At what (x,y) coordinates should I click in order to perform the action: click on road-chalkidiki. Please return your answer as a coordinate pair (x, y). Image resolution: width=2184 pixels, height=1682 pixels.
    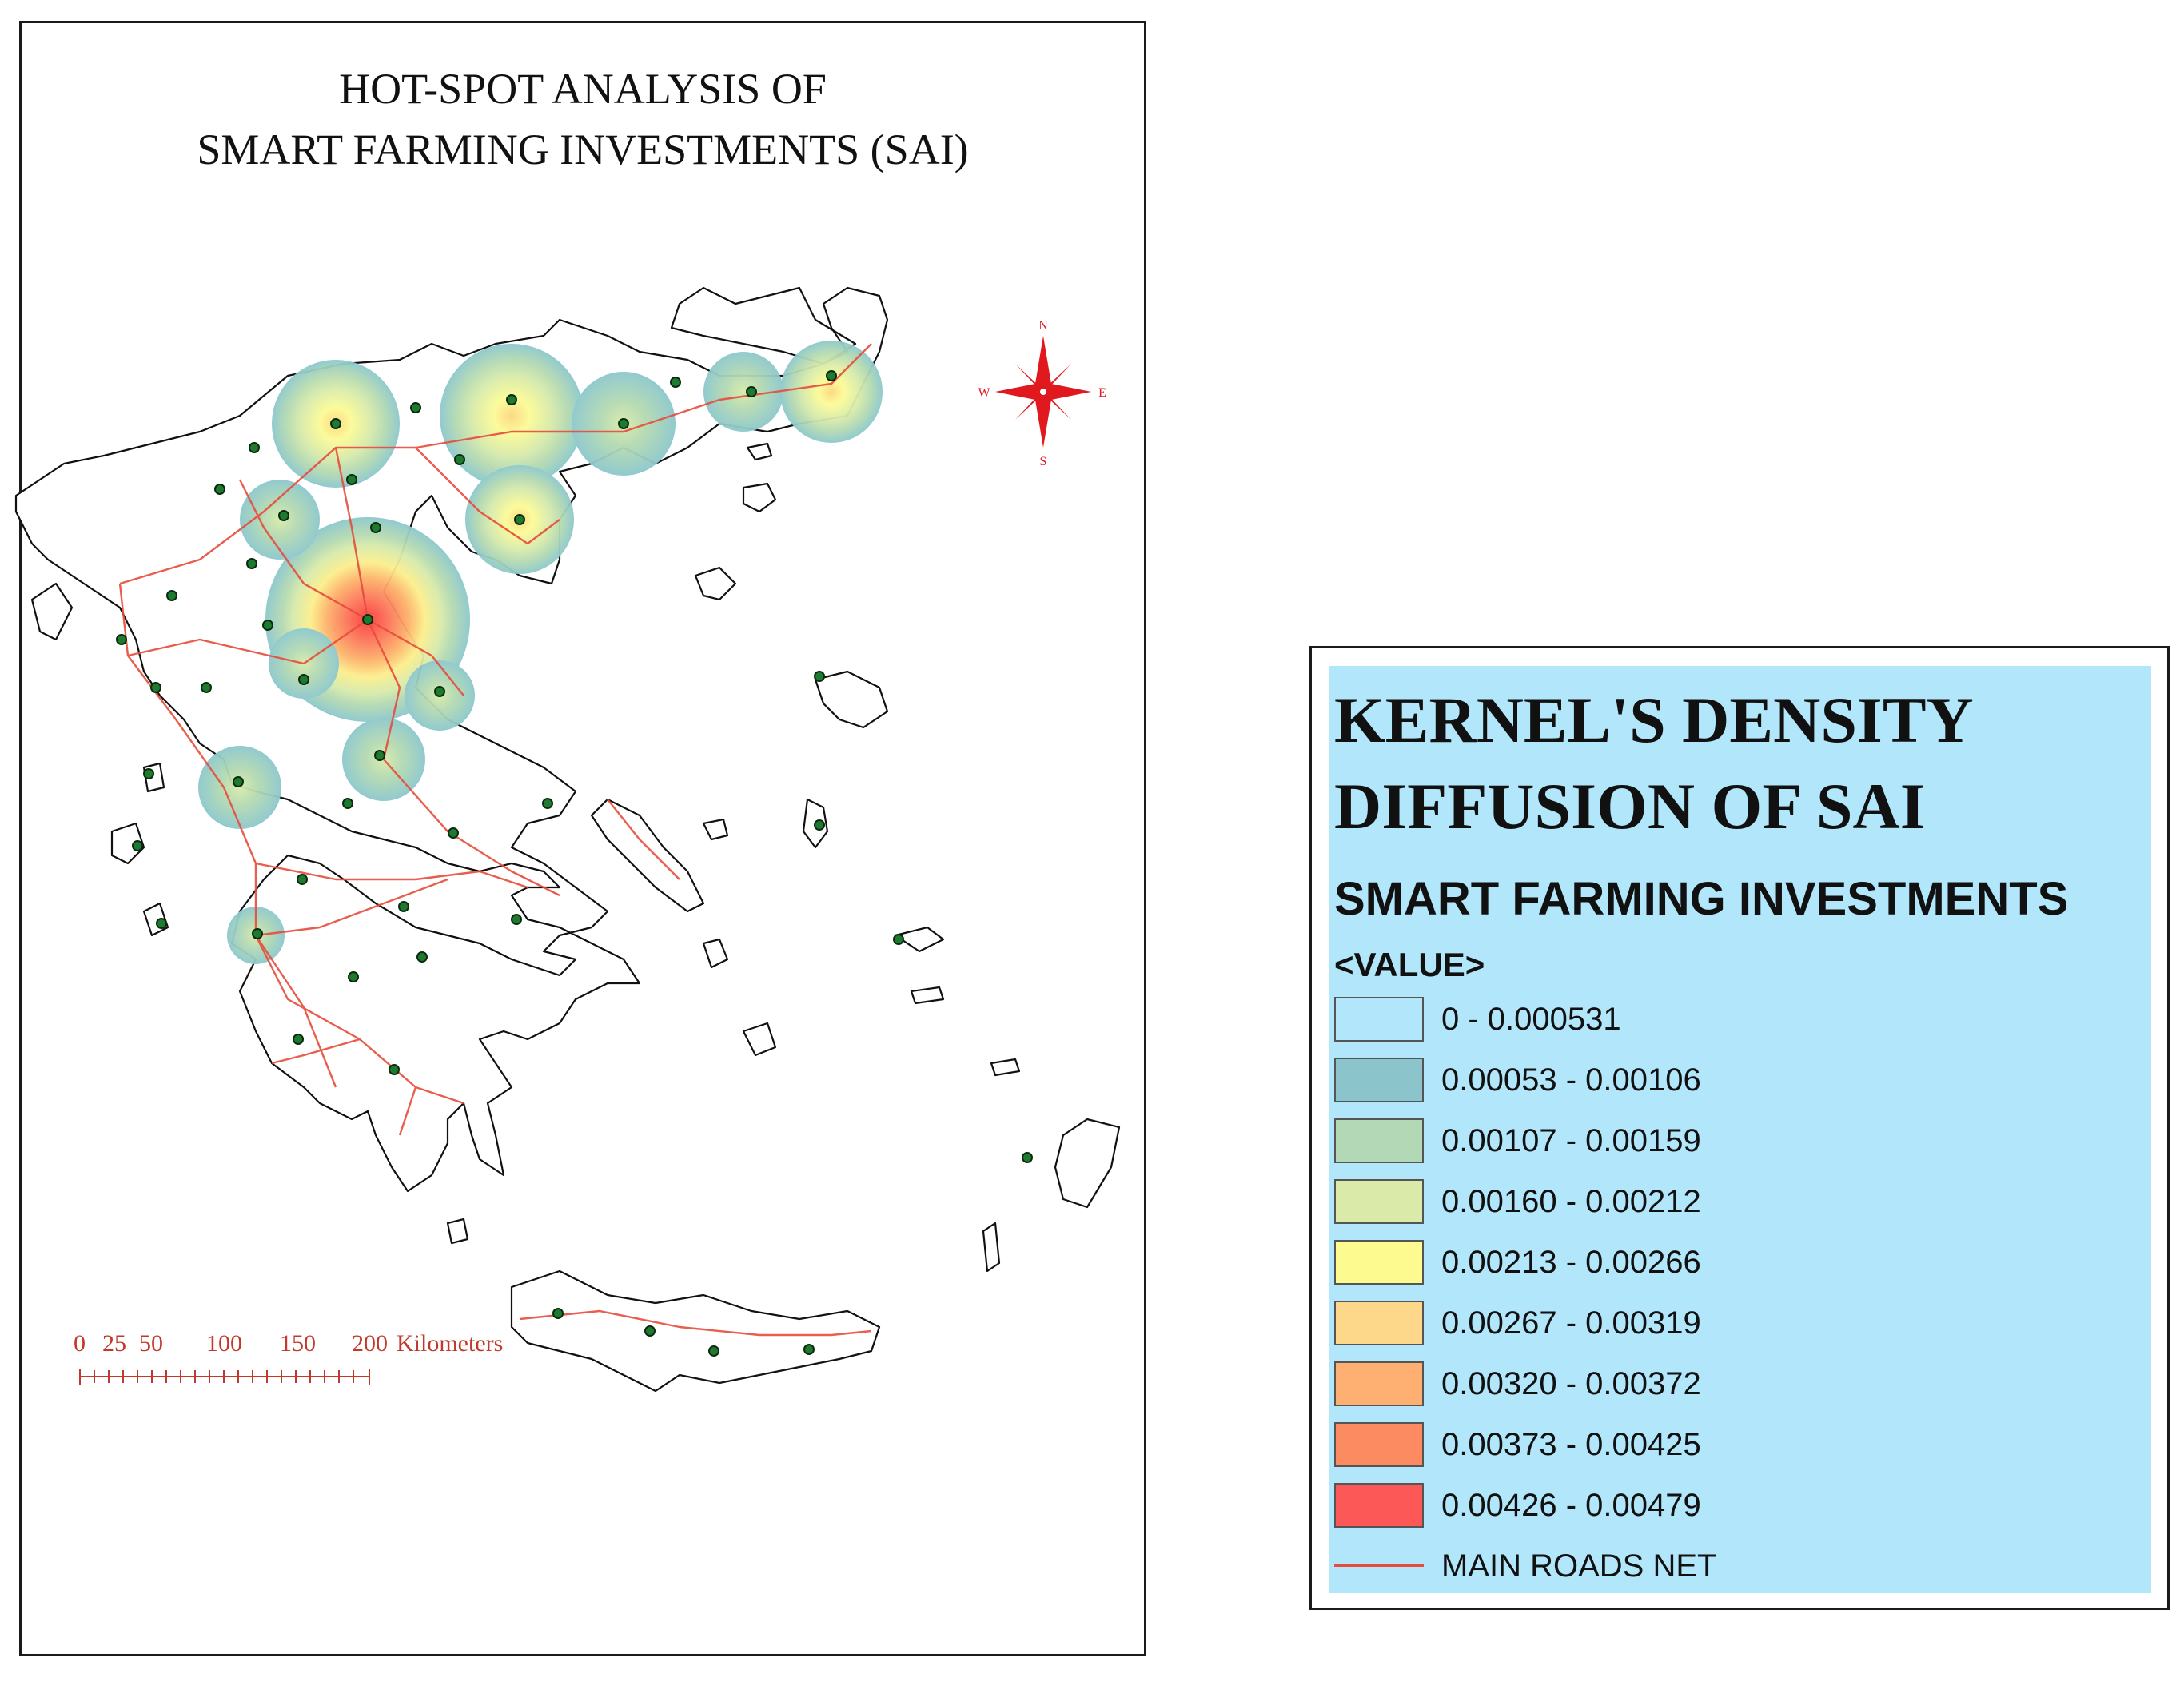
    Looking at the image, I should click on (487, 496).